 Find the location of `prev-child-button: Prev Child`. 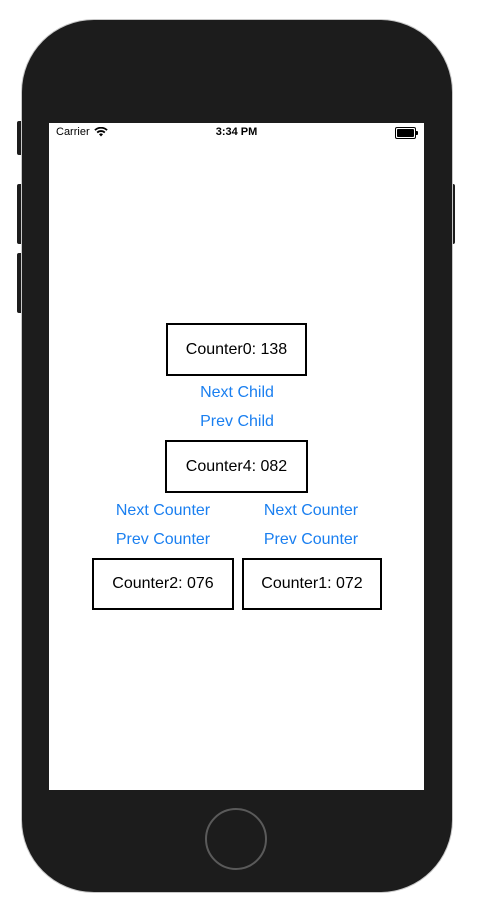

prev-child-button: Prev Child is located at coordinates (237, 421).